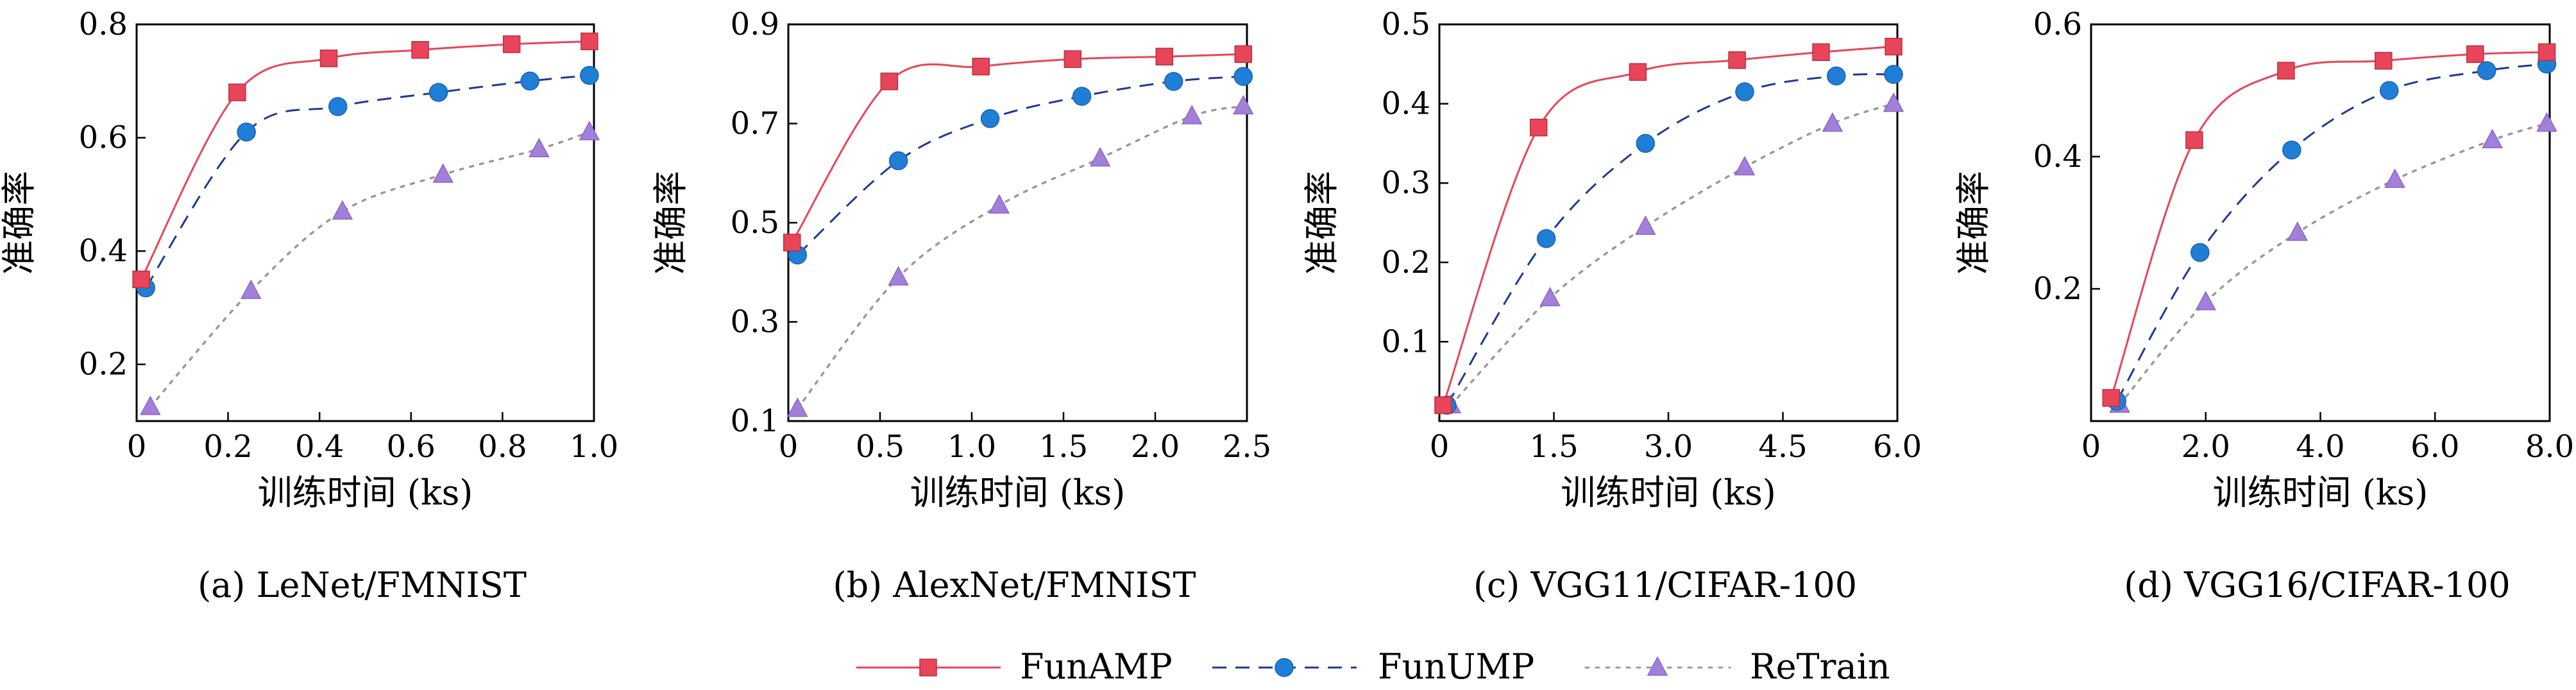 The image size is (2576, 690). What do you see at coordinates (2549, 447) in the screenshot?
I see `x-tick-label: 8.0` at bounding box center [2549, 447].